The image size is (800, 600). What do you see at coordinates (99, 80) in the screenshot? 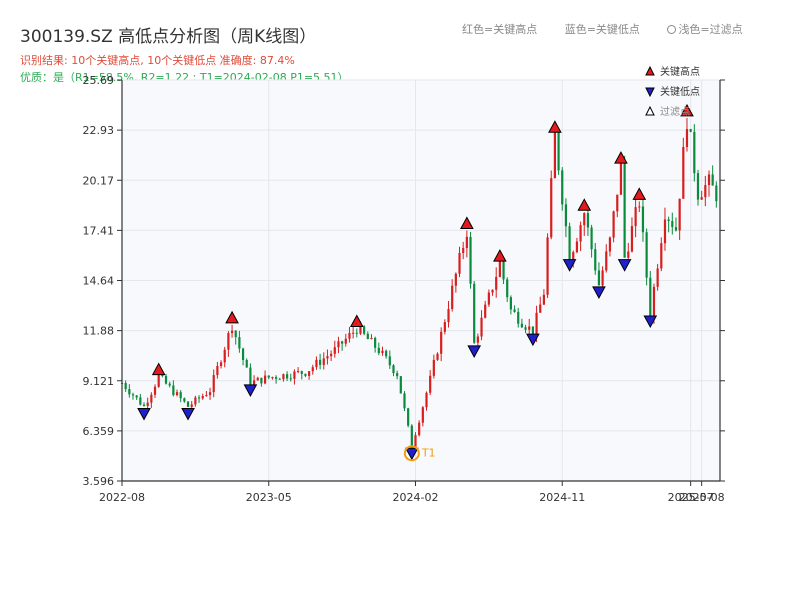
I see `y-tick-label: 25.69` at bounding box center [99, 80].